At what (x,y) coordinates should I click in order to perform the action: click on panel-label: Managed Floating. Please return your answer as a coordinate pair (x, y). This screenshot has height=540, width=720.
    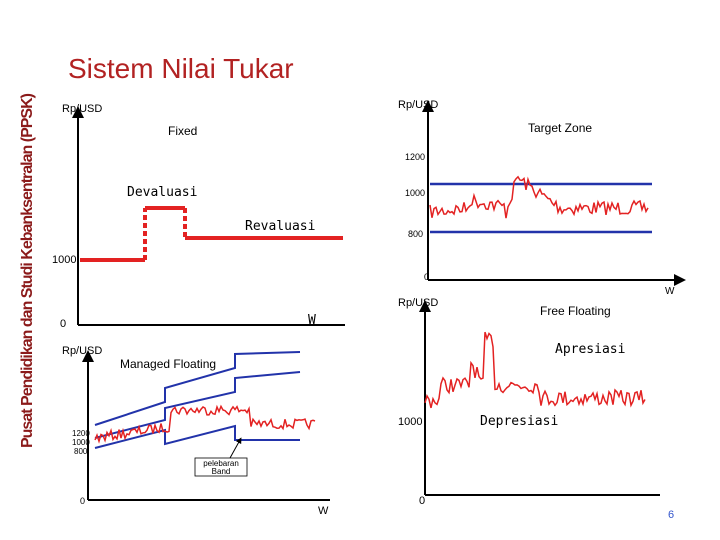
    Looking at the image, I should click on (168, 364).